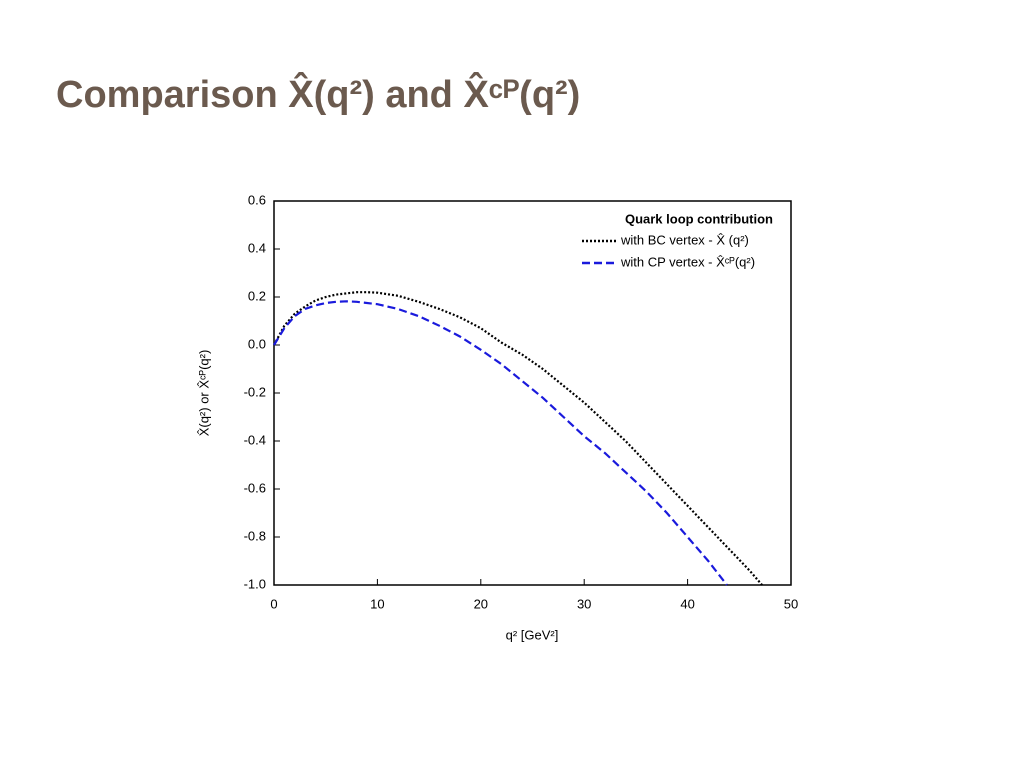  Describe the element at coordinates (257, 343) in the screenshot. I see `y-tick-label: 0.0` at that location.